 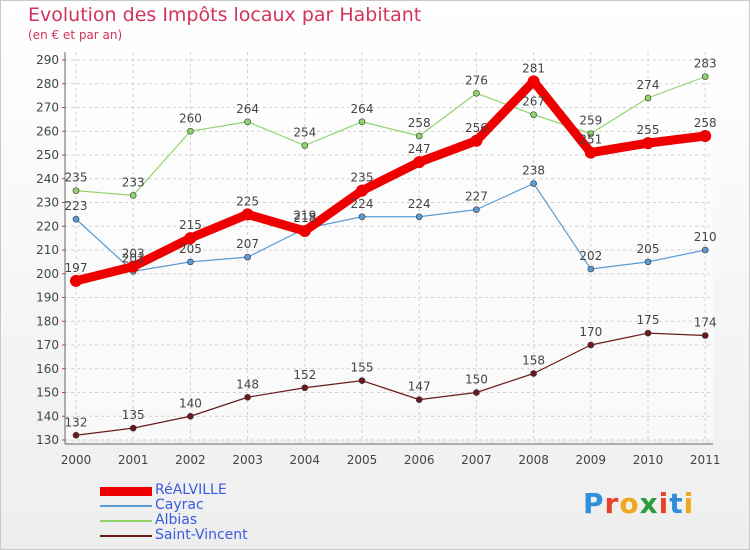 What do you see at coordinates (76, 460) in the screenshot?
I see `x-tick-label: 2000` at bounding box center [76, 460].